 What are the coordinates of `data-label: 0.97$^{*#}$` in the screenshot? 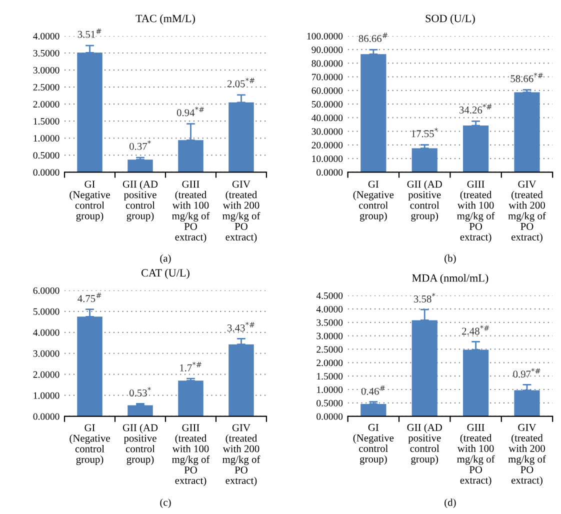 It's located at (526, 373).